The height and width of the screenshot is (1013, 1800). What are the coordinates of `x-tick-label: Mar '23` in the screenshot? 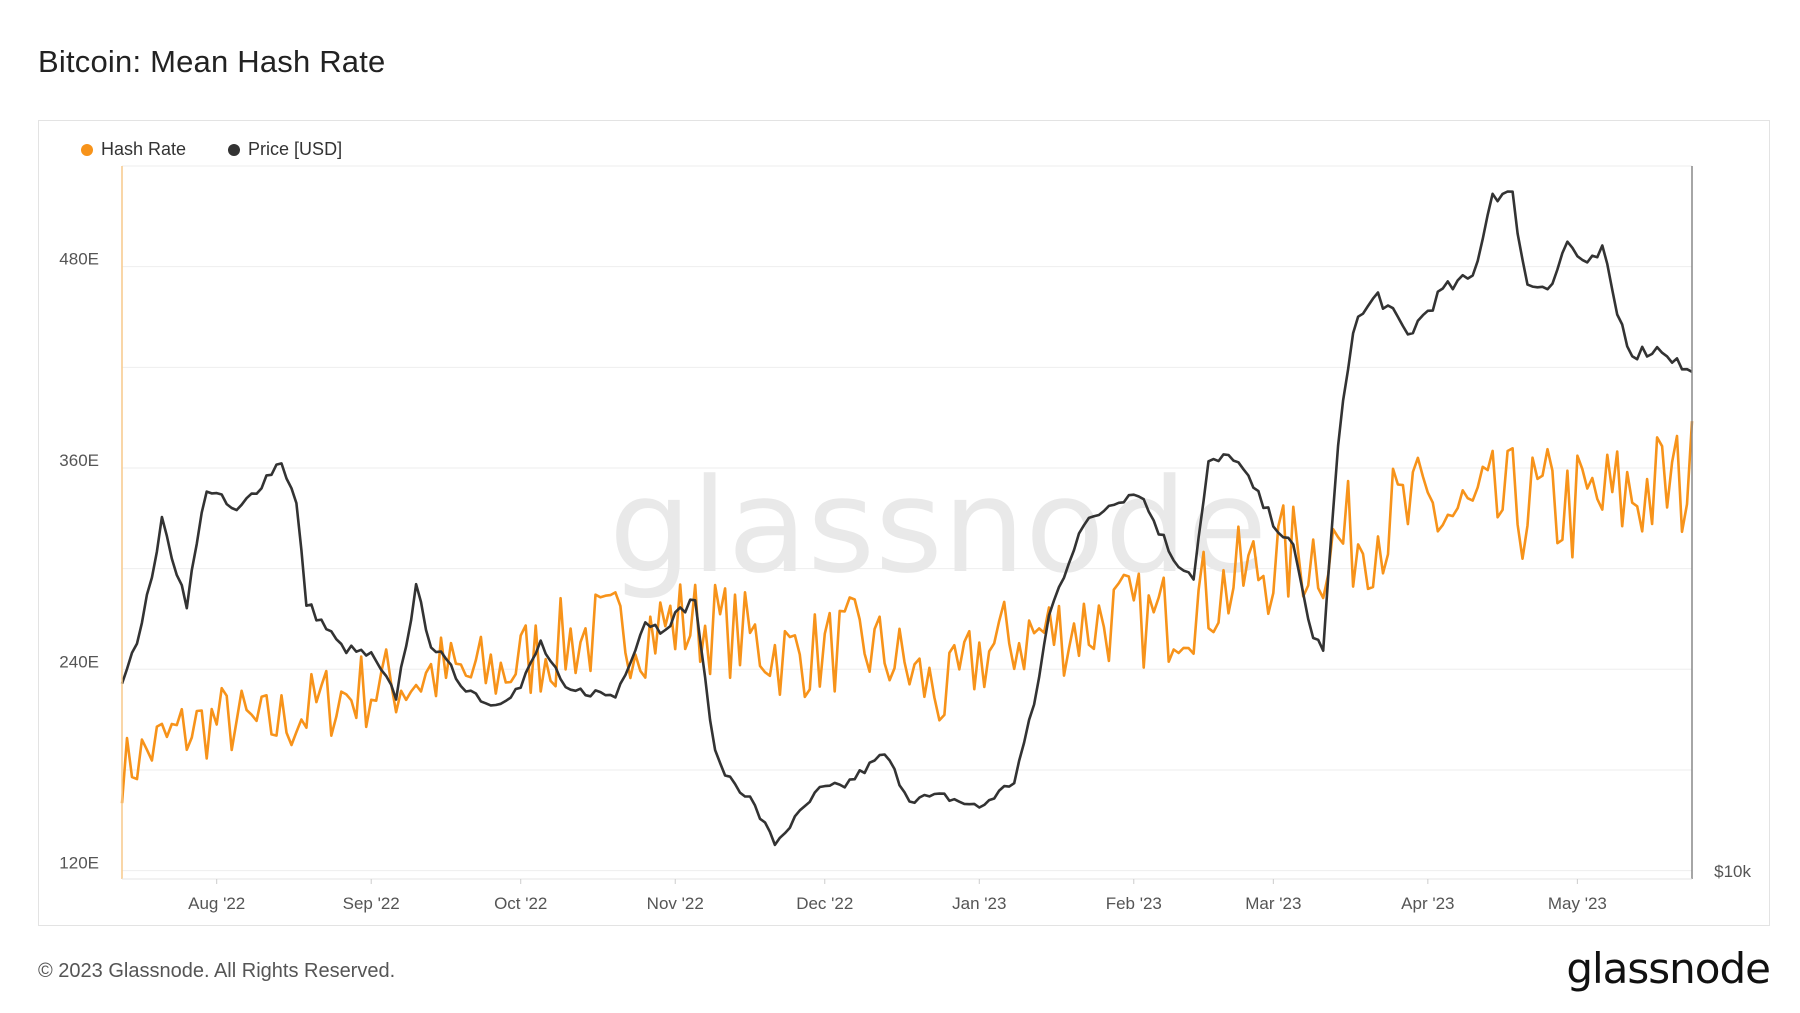 It's located at (1273, 903).